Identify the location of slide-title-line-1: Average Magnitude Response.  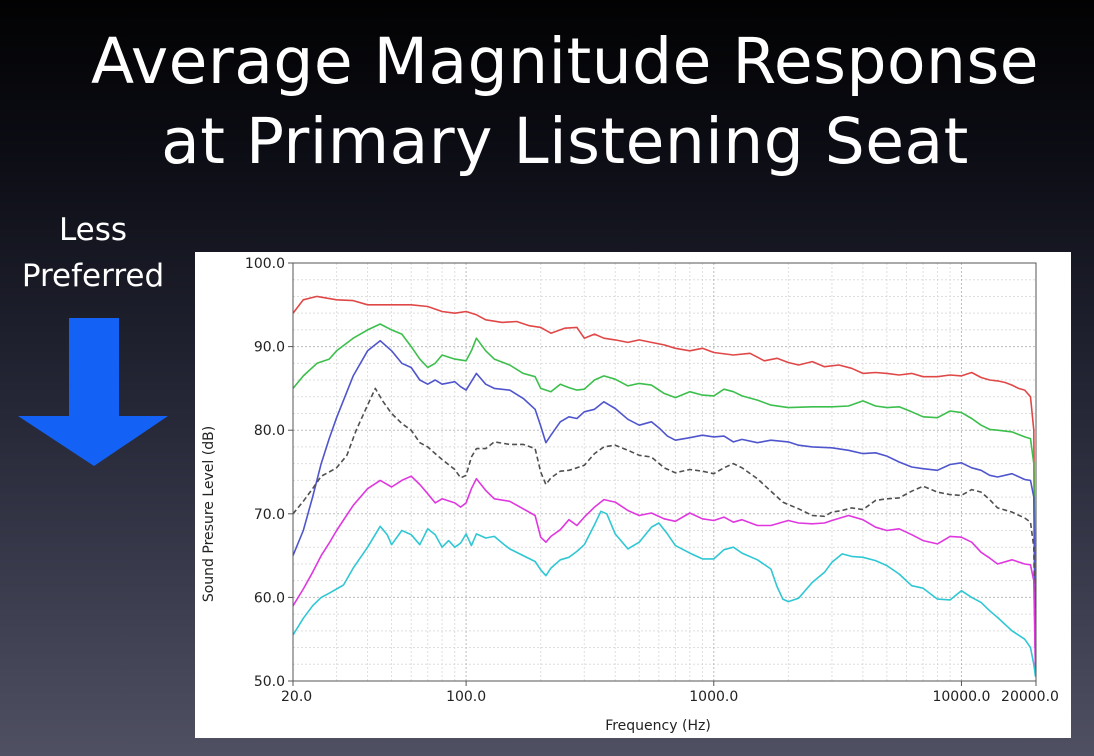
(565, 61).